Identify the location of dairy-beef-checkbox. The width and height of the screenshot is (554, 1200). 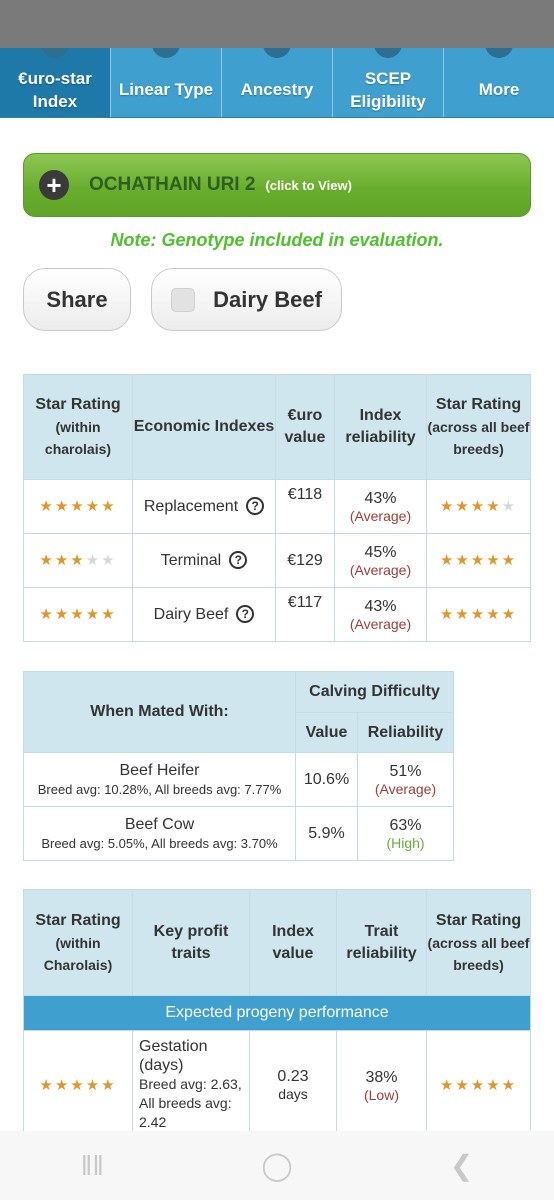
(183, 299).